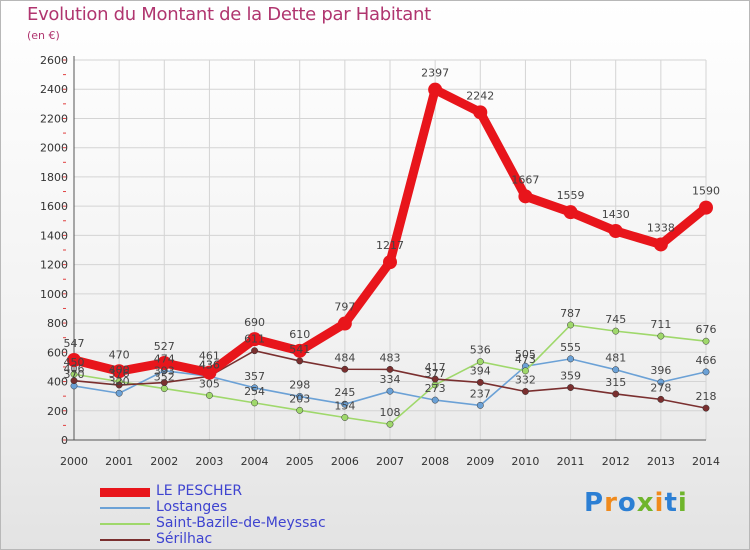  What do you see at coordinates (435, 367) in the screenshot?
I see `data-label-serilhac: 417` at bounding box center [435, 367].